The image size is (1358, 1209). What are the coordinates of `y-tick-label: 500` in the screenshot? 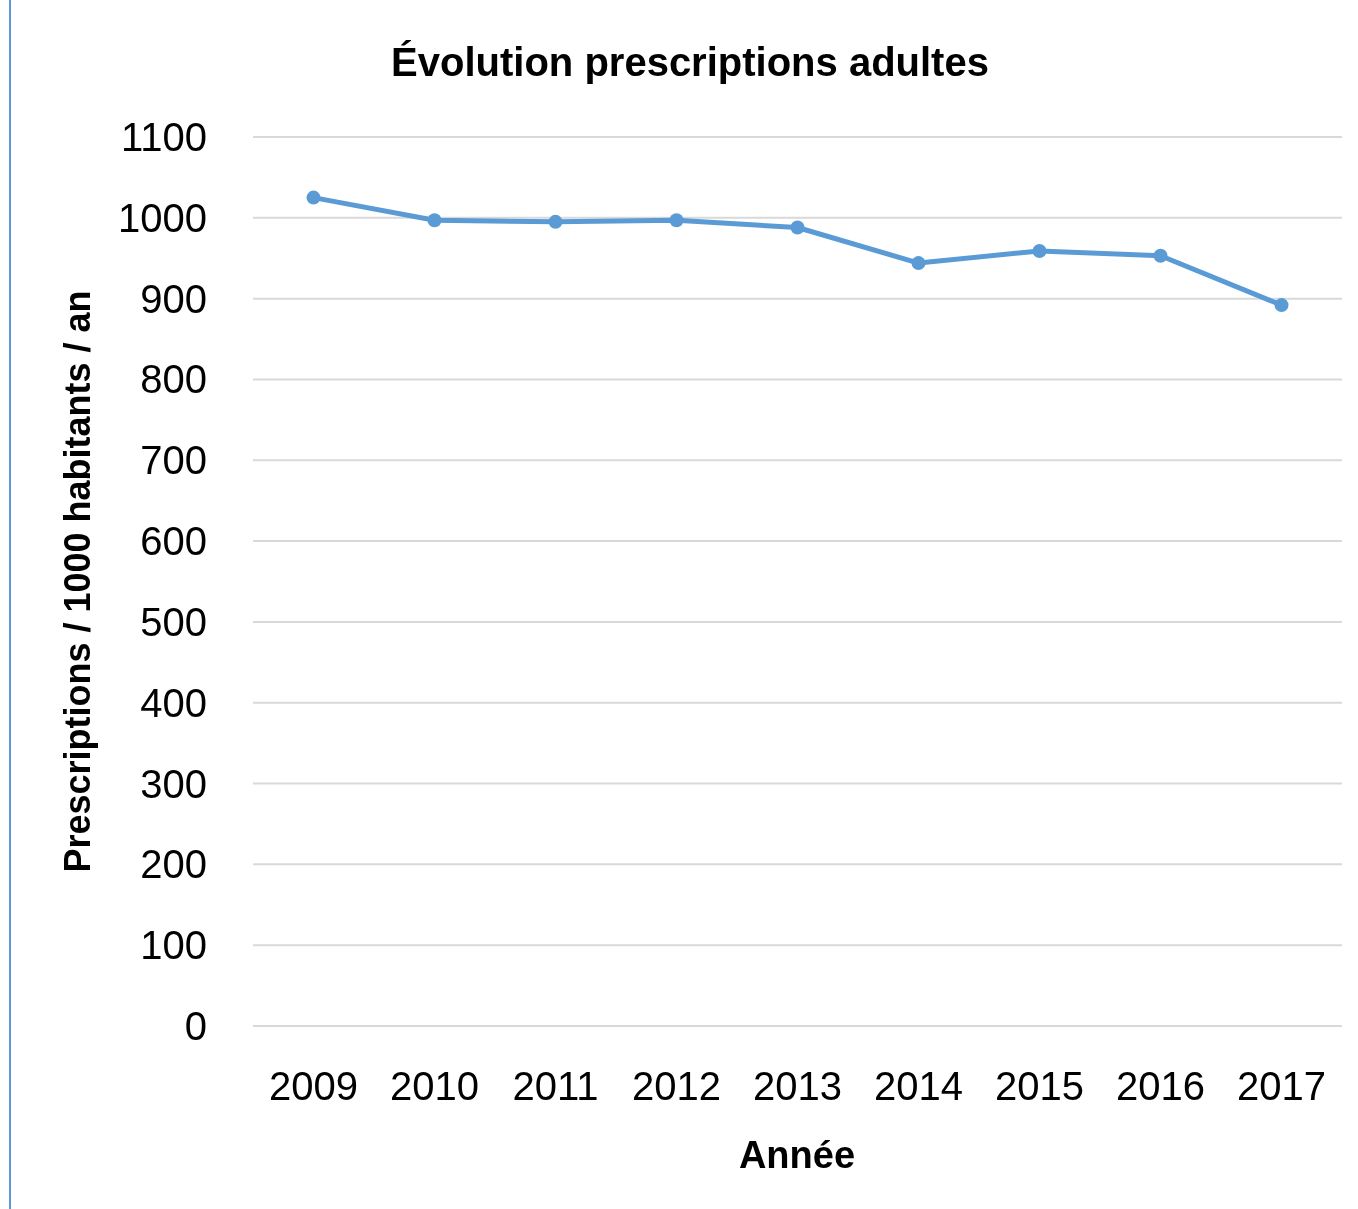 It's located at (173, 621).